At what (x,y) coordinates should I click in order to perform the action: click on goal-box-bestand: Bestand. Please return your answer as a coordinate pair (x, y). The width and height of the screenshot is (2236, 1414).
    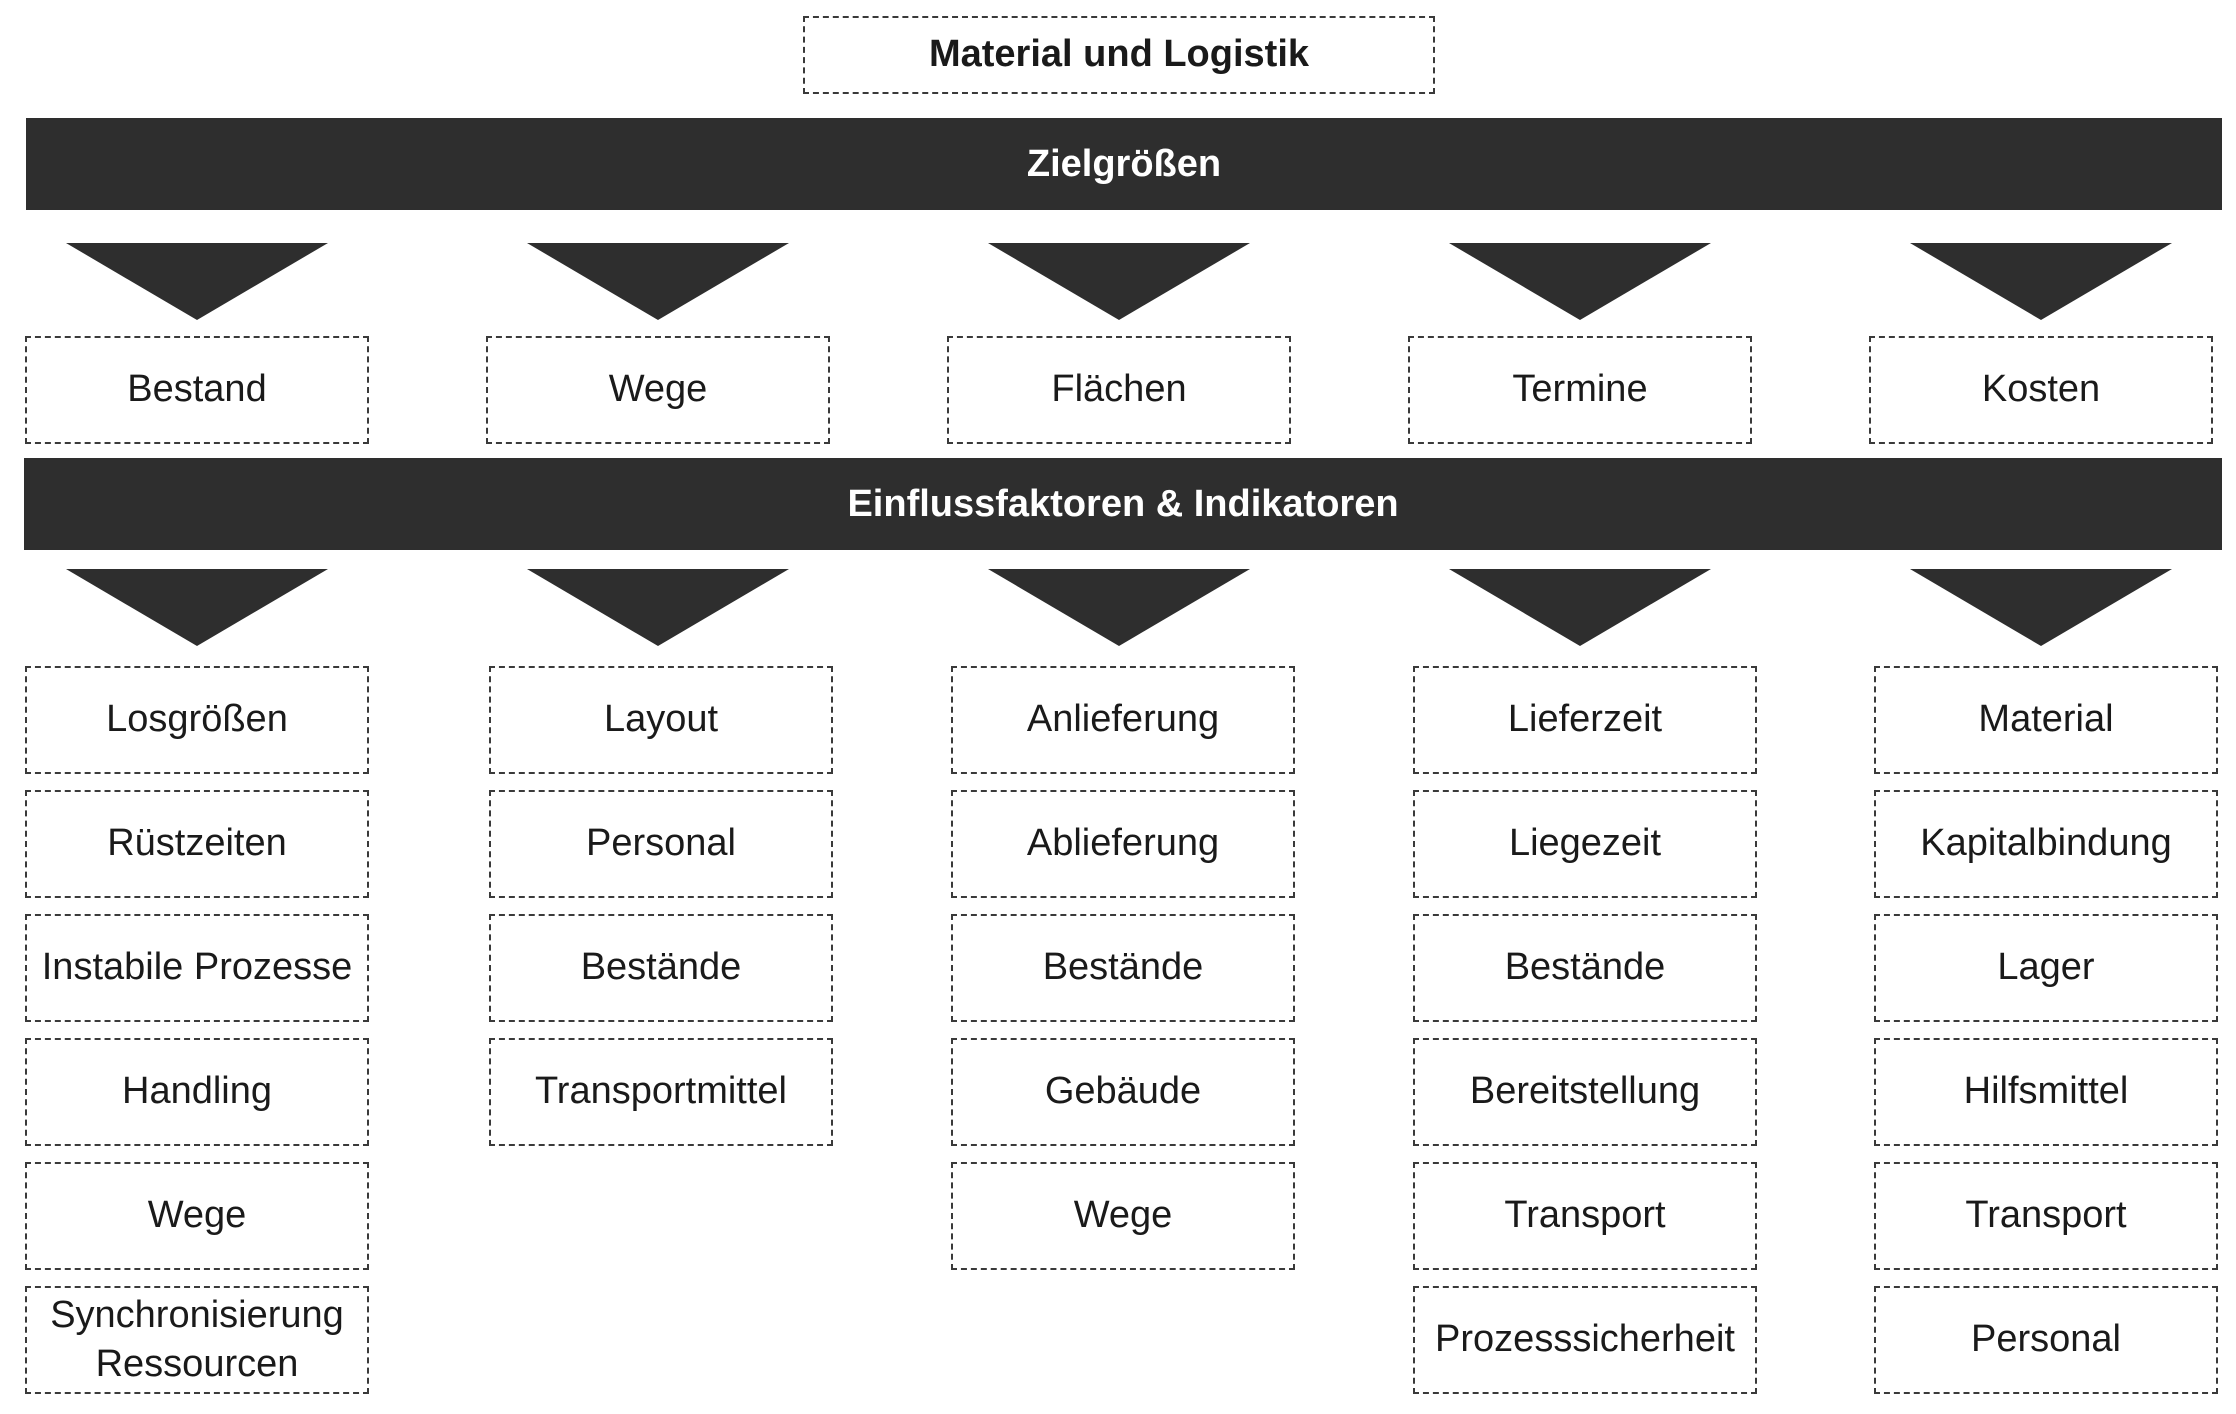
    Looking at the image, I should click on (197, 390).